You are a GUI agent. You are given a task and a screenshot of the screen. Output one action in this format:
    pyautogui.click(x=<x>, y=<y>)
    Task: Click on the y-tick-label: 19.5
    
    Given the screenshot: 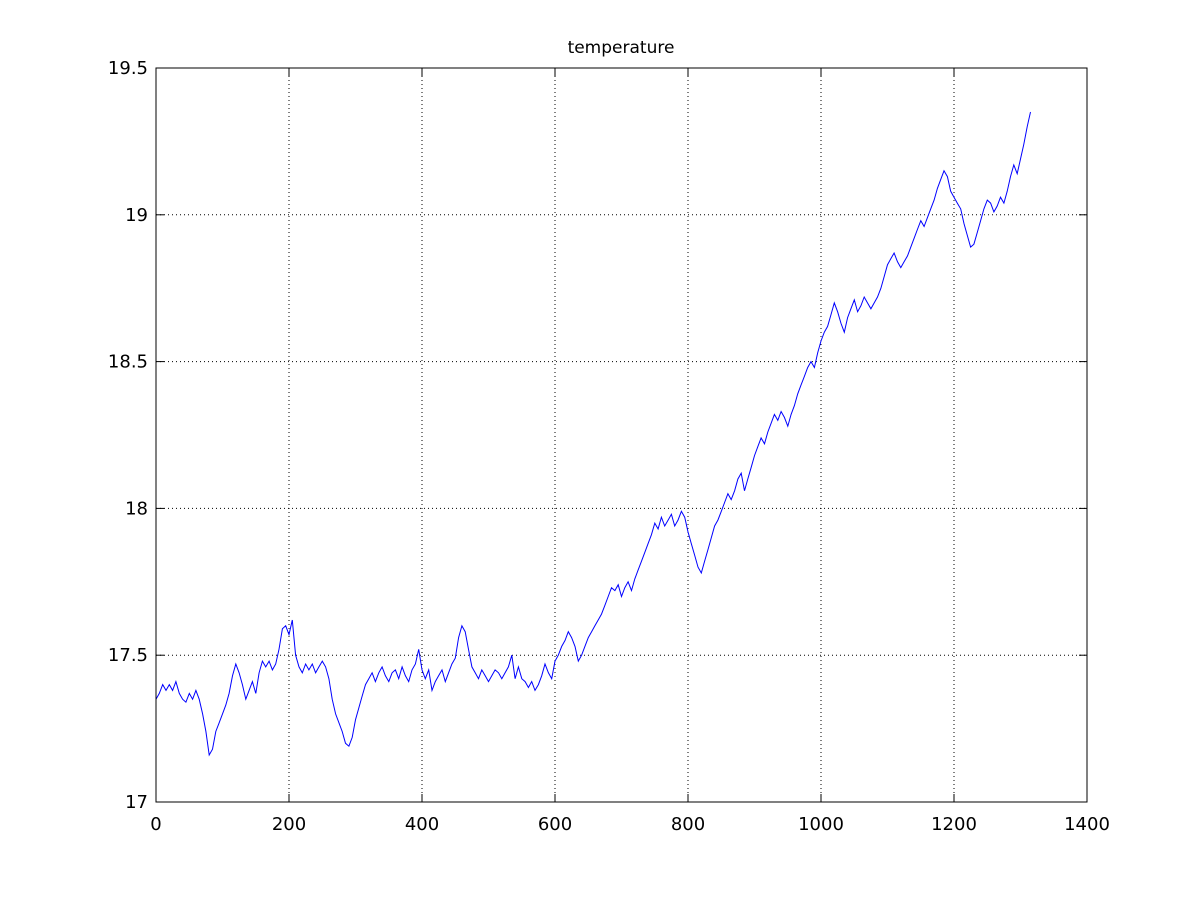 What is the action you would take?
    pyautogui.click(x=128, y=68)
    